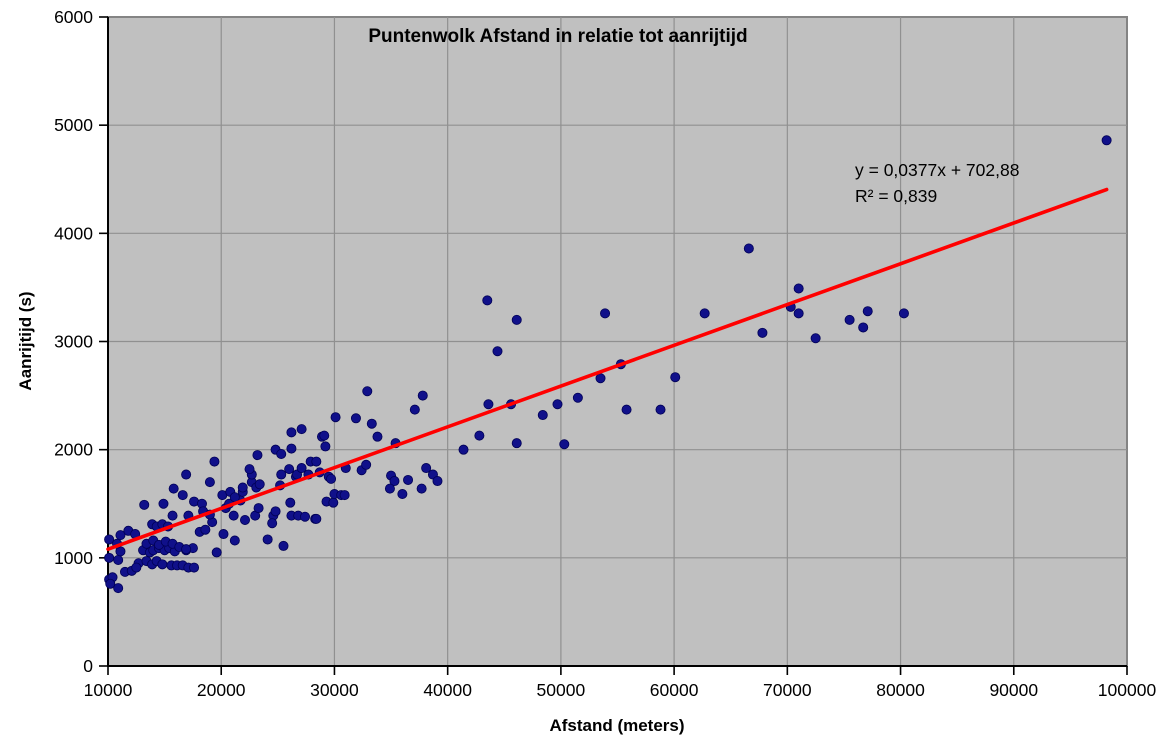 The image size is (1173, 748). What do you see at coordinates (674, 690) in the screenshot?
I see `x-tick-label: 60000` at bounding box center [674, 690].